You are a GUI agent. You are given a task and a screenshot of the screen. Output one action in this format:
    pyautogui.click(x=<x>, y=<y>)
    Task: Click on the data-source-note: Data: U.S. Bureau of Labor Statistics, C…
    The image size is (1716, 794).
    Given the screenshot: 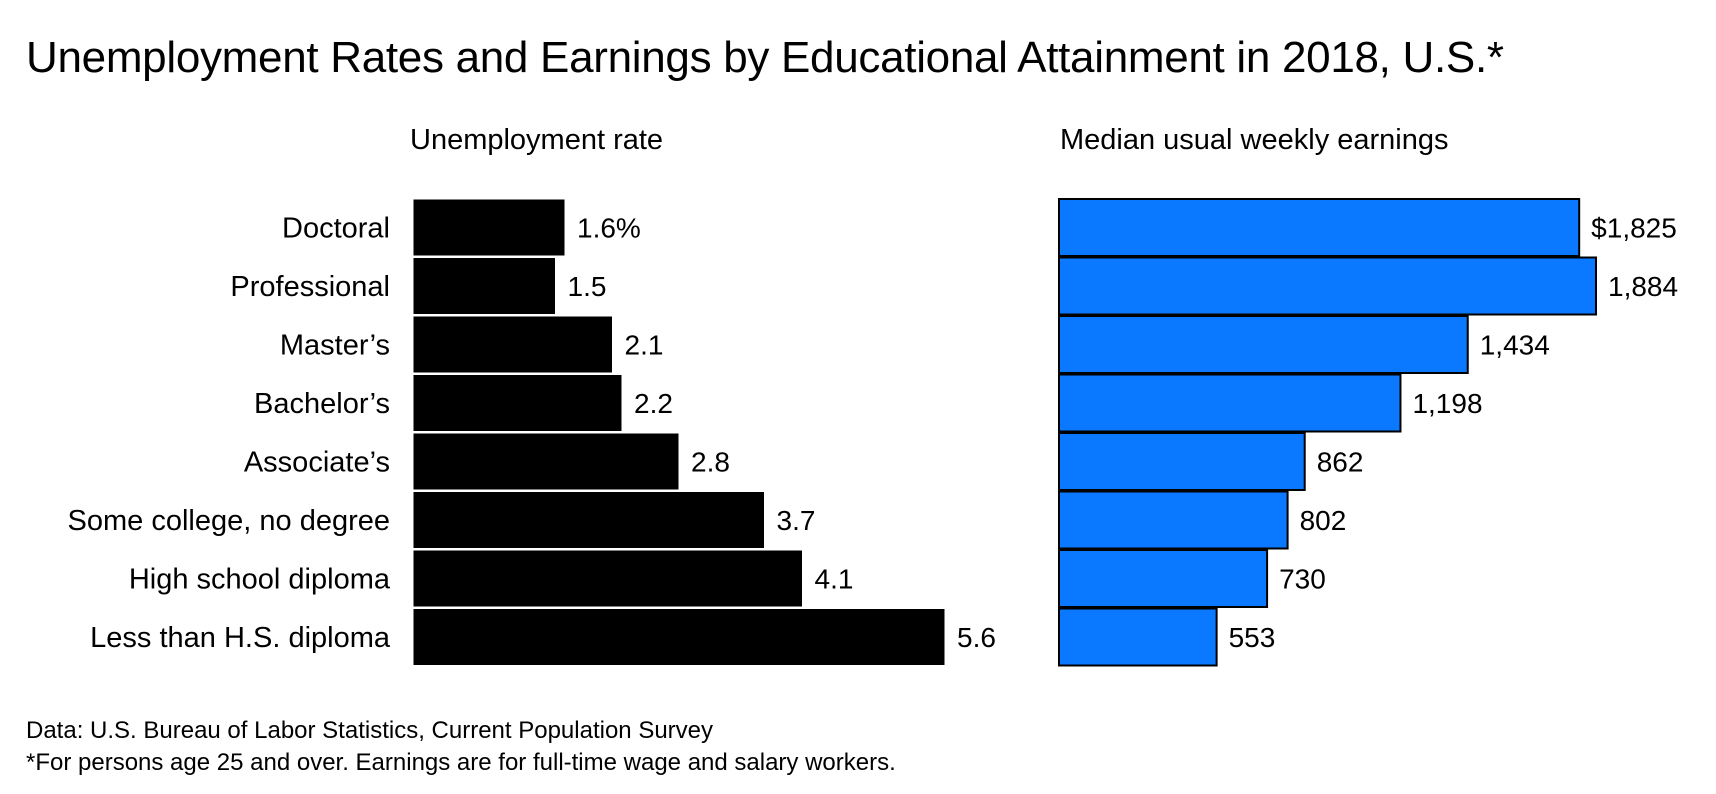 What is the action you would take?
    pyautogui.click(x=370, y=730)
    